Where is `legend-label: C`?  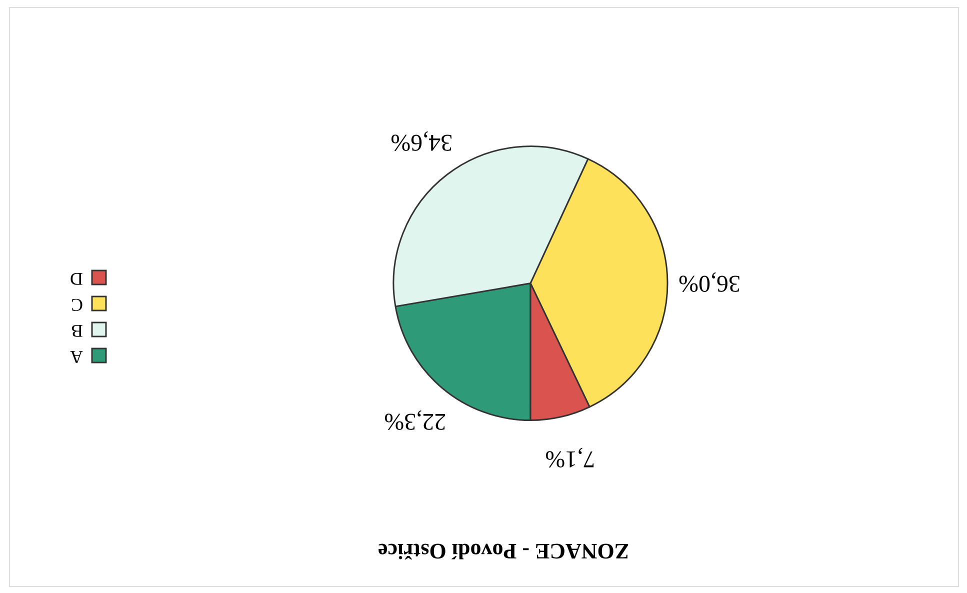 legend-label: C is located at coordinates (76, 304).